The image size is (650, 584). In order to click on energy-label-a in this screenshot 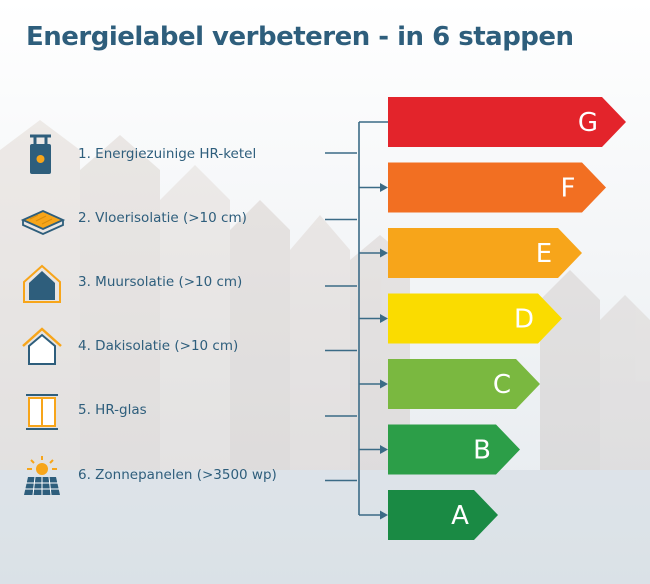, I will do `click(443, 515)`.